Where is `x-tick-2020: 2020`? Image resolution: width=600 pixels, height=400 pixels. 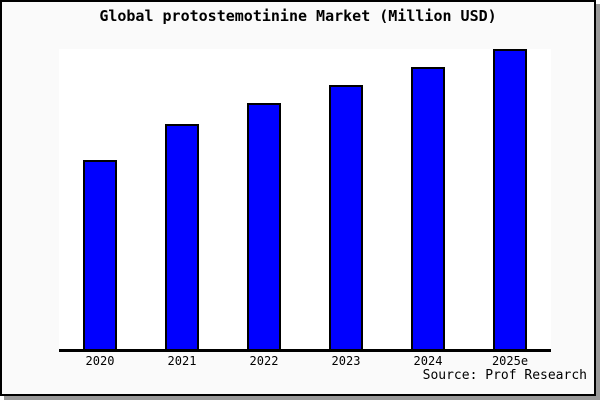
x-tick-2020: 2020 is located at coordinates (100, 361).